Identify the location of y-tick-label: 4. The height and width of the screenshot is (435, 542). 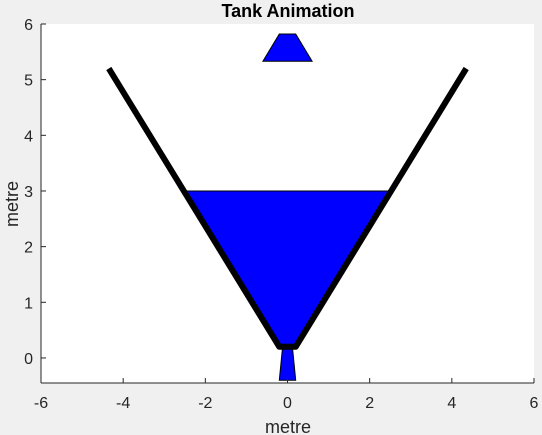
(28, 136).